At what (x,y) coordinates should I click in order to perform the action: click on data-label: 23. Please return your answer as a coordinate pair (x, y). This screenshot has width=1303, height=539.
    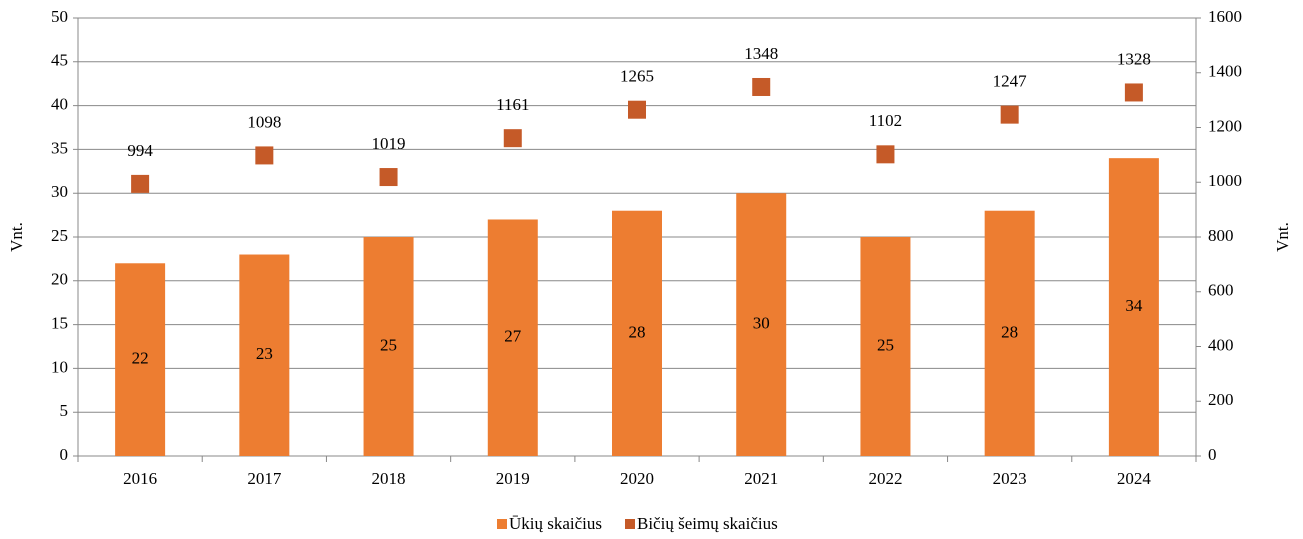
    Looking at the image, I should click on (264, 353).